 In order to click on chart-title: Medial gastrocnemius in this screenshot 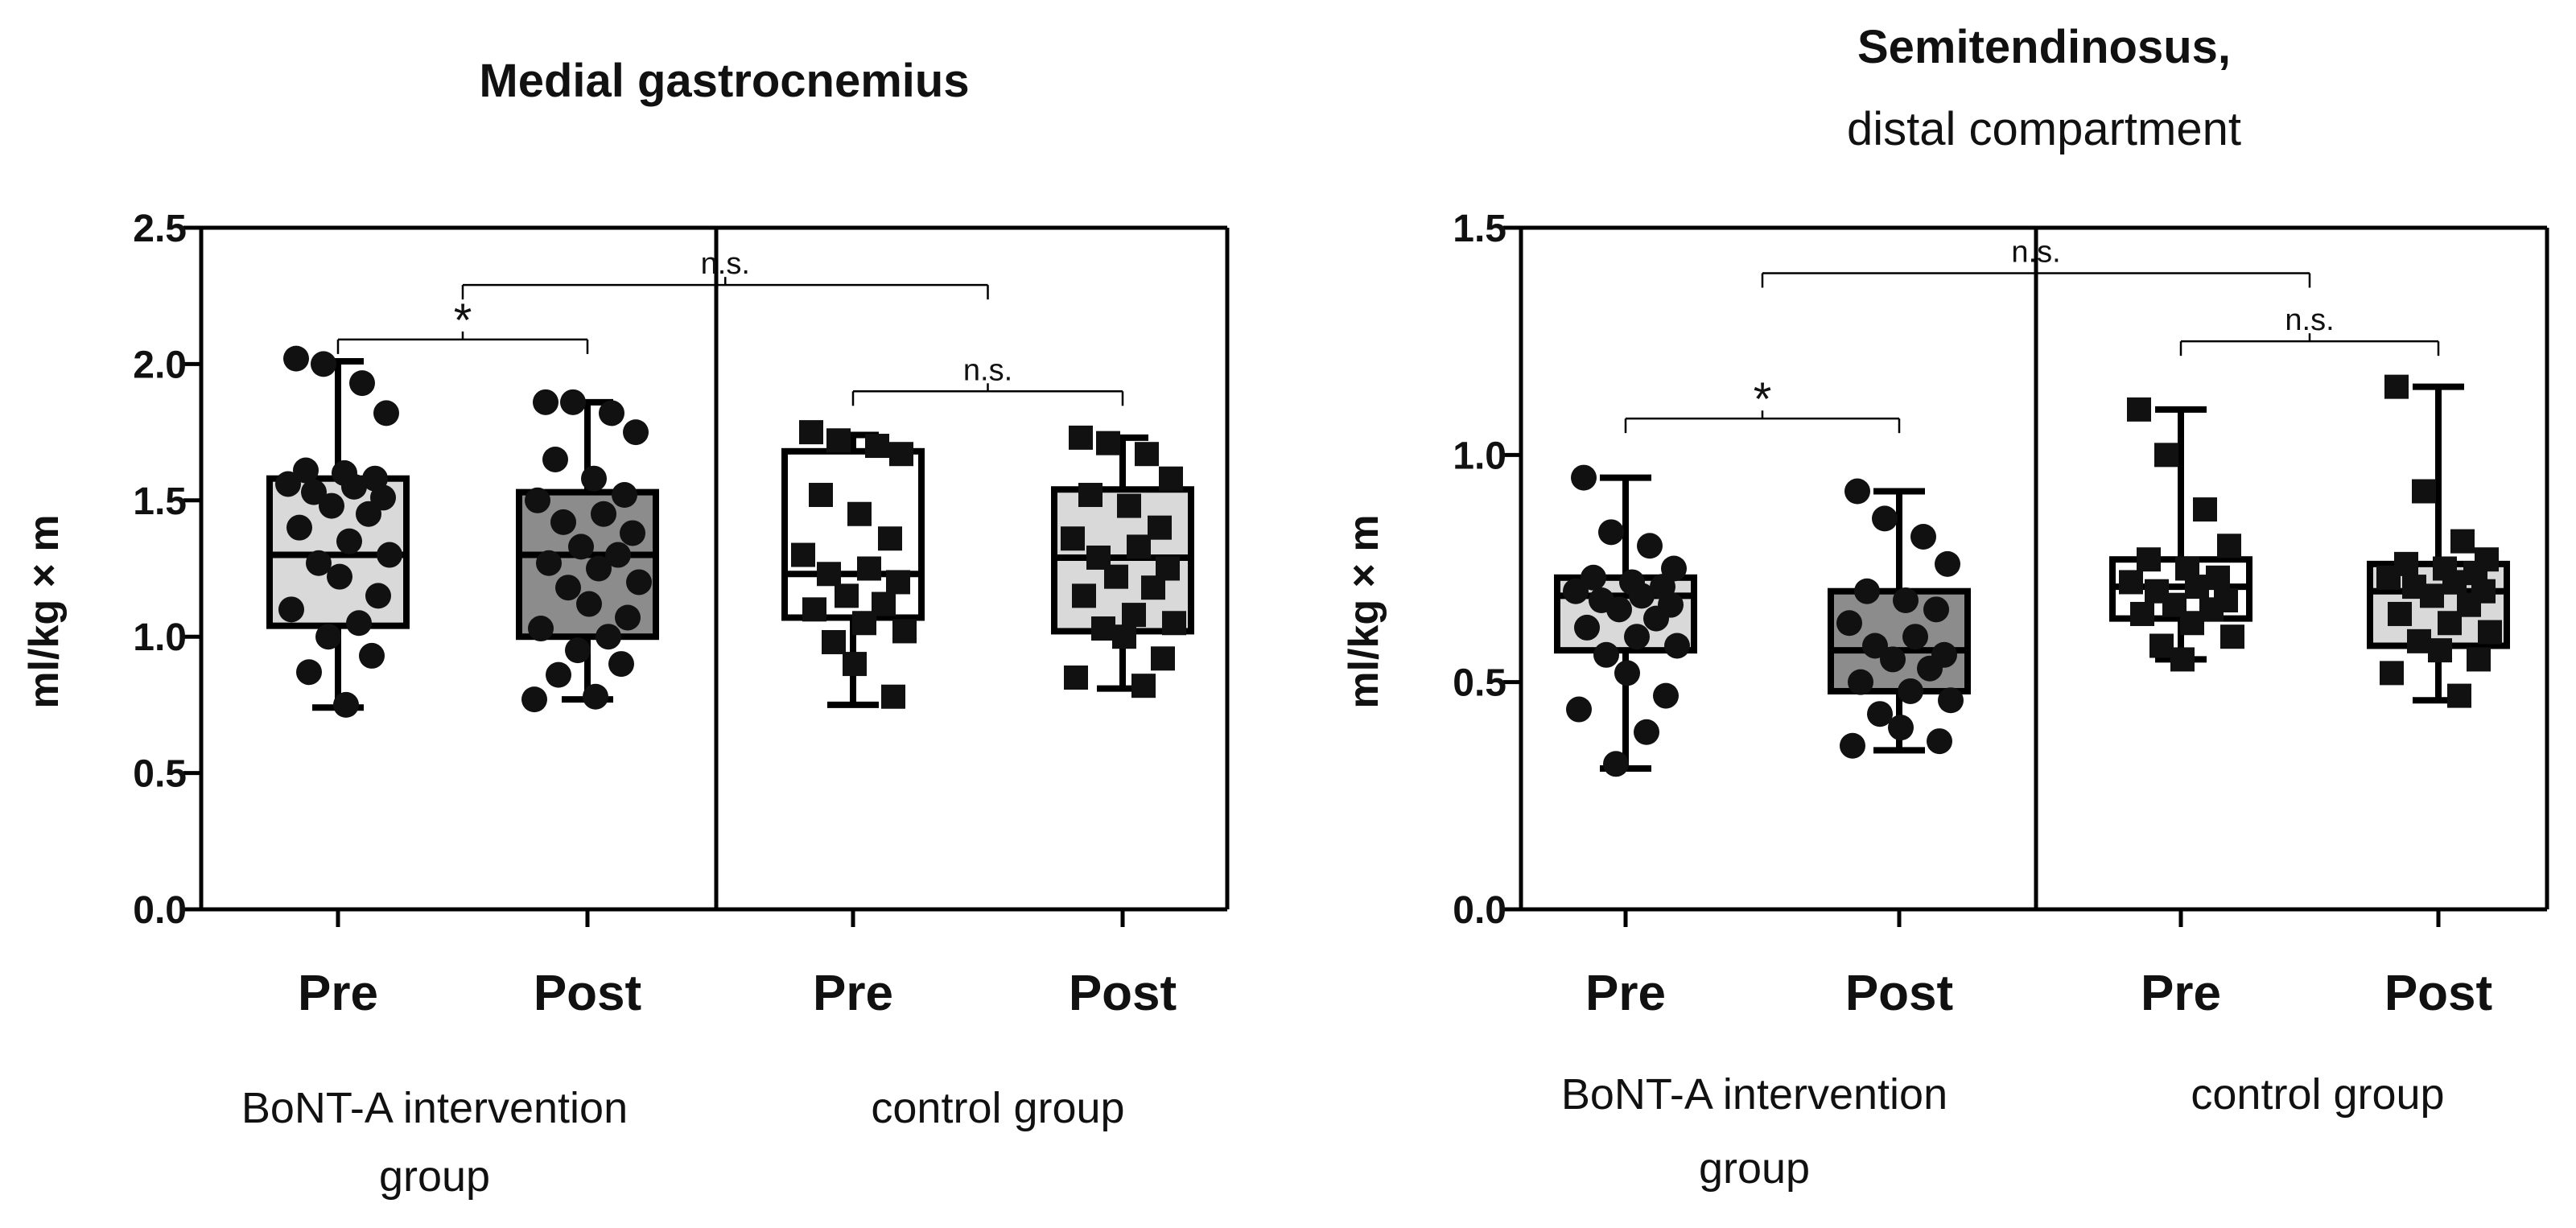, I will do `click(724, 81)`.